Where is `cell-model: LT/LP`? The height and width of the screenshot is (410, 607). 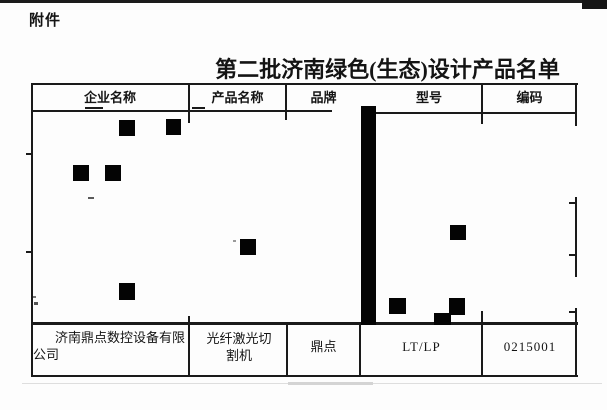
cell-model: LT/LP is located at coordinates (421, 346).